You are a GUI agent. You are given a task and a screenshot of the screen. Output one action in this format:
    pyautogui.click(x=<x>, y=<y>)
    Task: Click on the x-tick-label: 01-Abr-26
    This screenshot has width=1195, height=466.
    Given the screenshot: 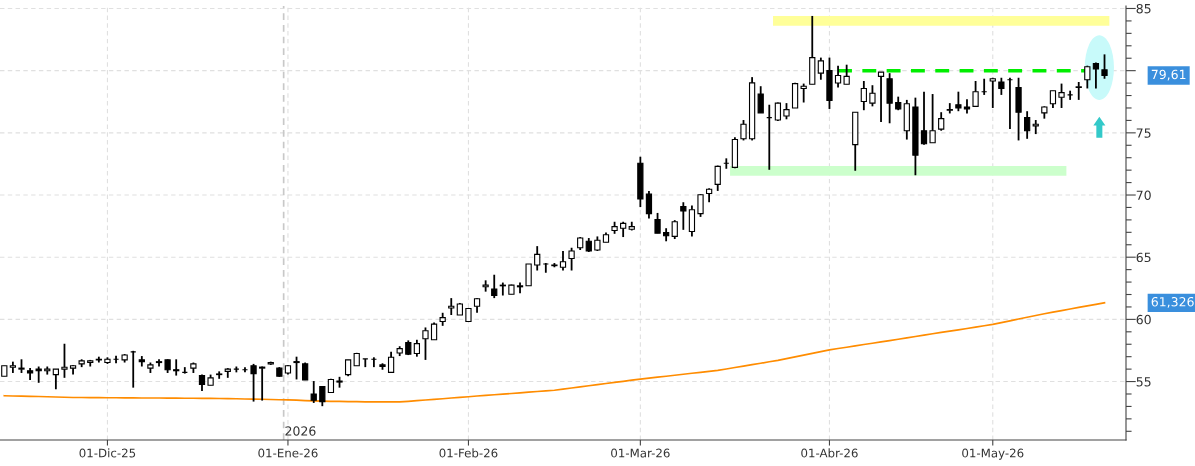 What is the action you would take?
    pyautogui.click(x=829, y=453)
    